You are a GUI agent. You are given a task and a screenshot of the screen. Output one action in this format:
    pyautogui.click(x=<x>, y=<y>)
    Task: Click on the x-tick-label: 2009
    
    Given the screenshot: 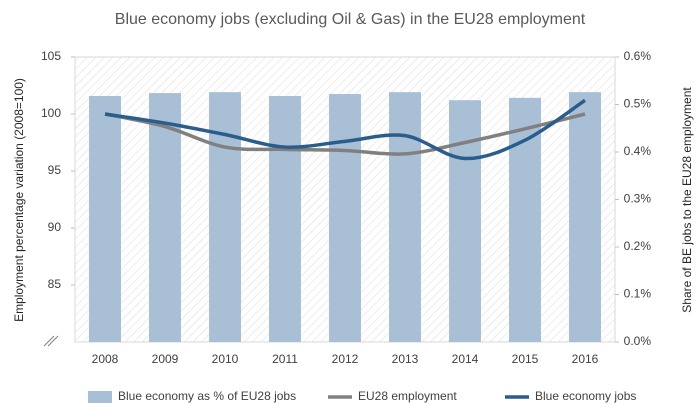 What is the action you would take?
    pyautogui.click(x=165, y=359)
    